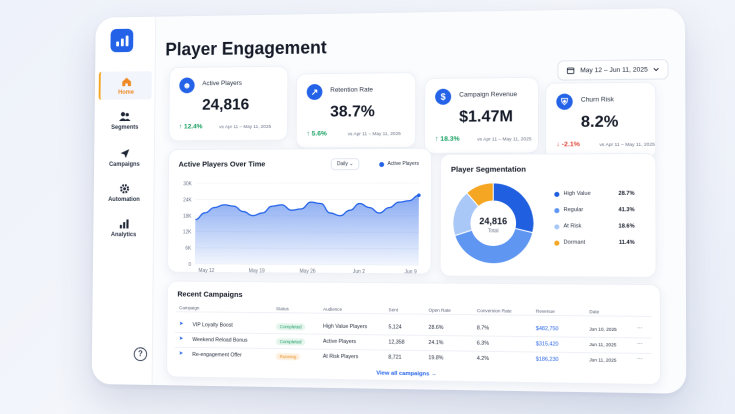 This screenshot has height=414, width=735. What do you see at coordinates (594, 226) in the screenshot?
I see `segment-legend-row: At Risk 18.6%` at bounding box center [594, 226].